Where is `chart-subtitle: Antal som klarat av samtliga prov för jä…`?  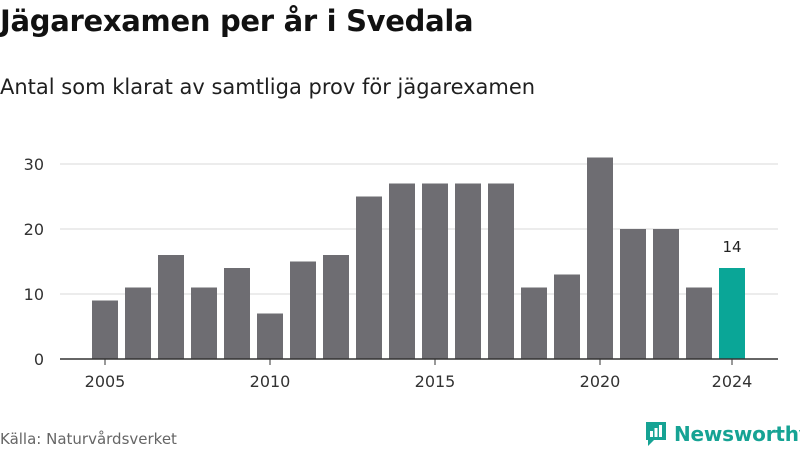 chart-subtitle: Antal som klarat av samtliga prov för jä… is located at coordinates (268, 87).